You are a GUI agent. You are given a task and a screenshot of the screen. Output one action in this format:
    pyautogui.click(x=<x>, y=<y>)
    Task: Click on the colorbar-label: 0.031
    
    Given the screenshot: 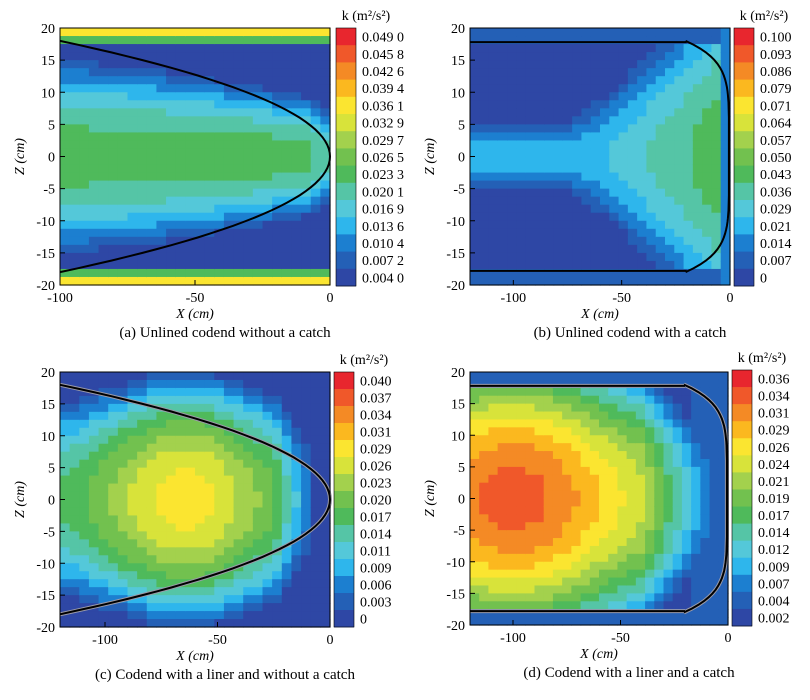 What is the action you would take?
    pyautogui.click(x=376, y=433)
    